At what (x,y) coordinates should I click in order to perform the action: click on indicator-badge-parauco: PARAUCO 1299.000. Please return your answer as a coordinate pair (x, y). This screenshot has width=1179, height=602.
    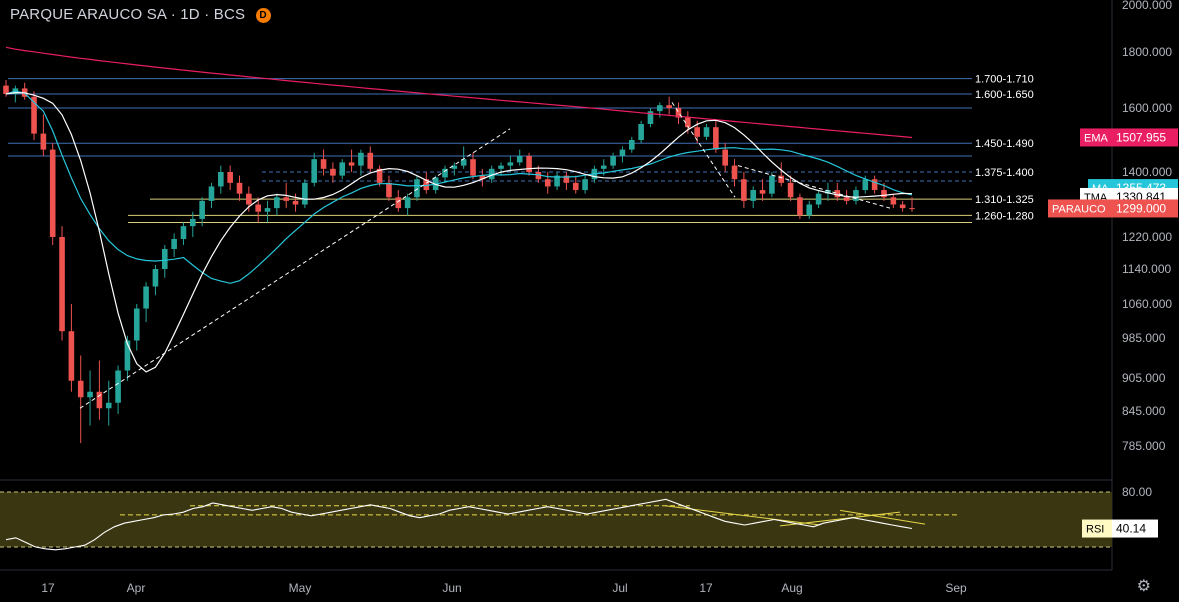
    Looking at the image, I should click on (1113, 208).